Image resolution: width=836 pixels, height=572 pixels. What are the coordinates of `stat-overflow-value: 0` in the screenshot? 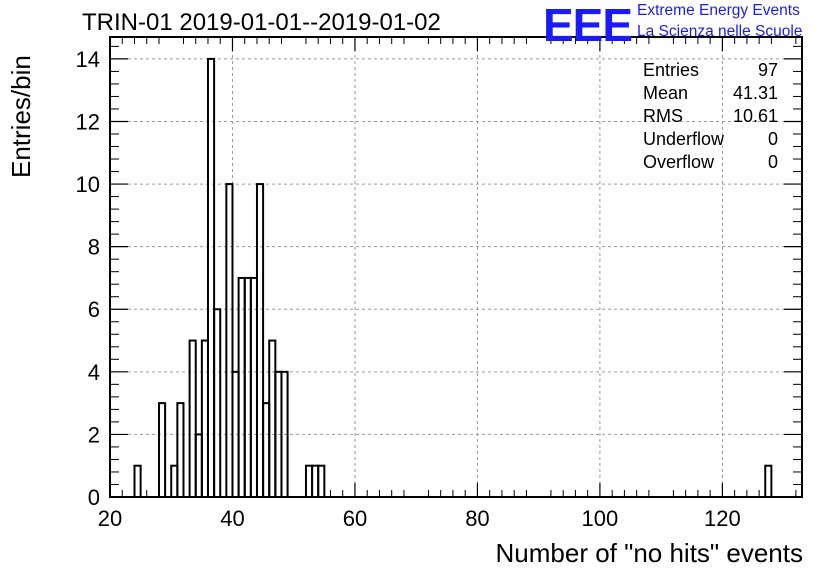 It's located at (772, 162).